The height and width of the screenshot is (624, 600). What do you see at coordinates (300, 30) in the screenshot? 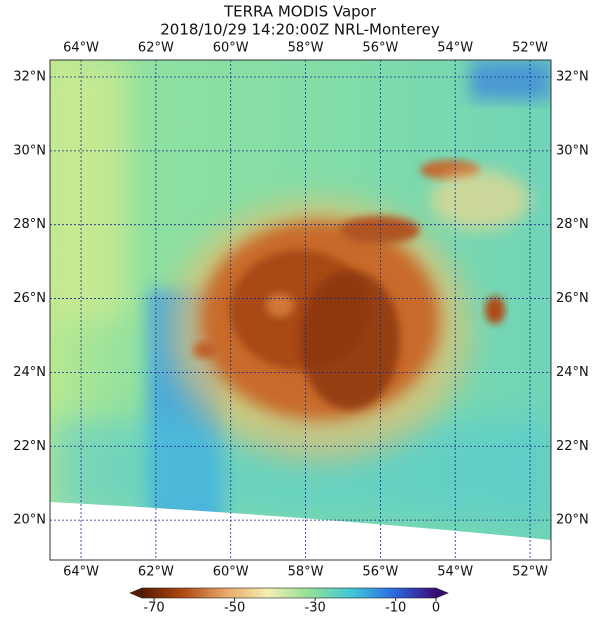
I see `subtitle: 2018/10/29 14:20:00Z NRL-Monterey` at bounding box center [300, 30].